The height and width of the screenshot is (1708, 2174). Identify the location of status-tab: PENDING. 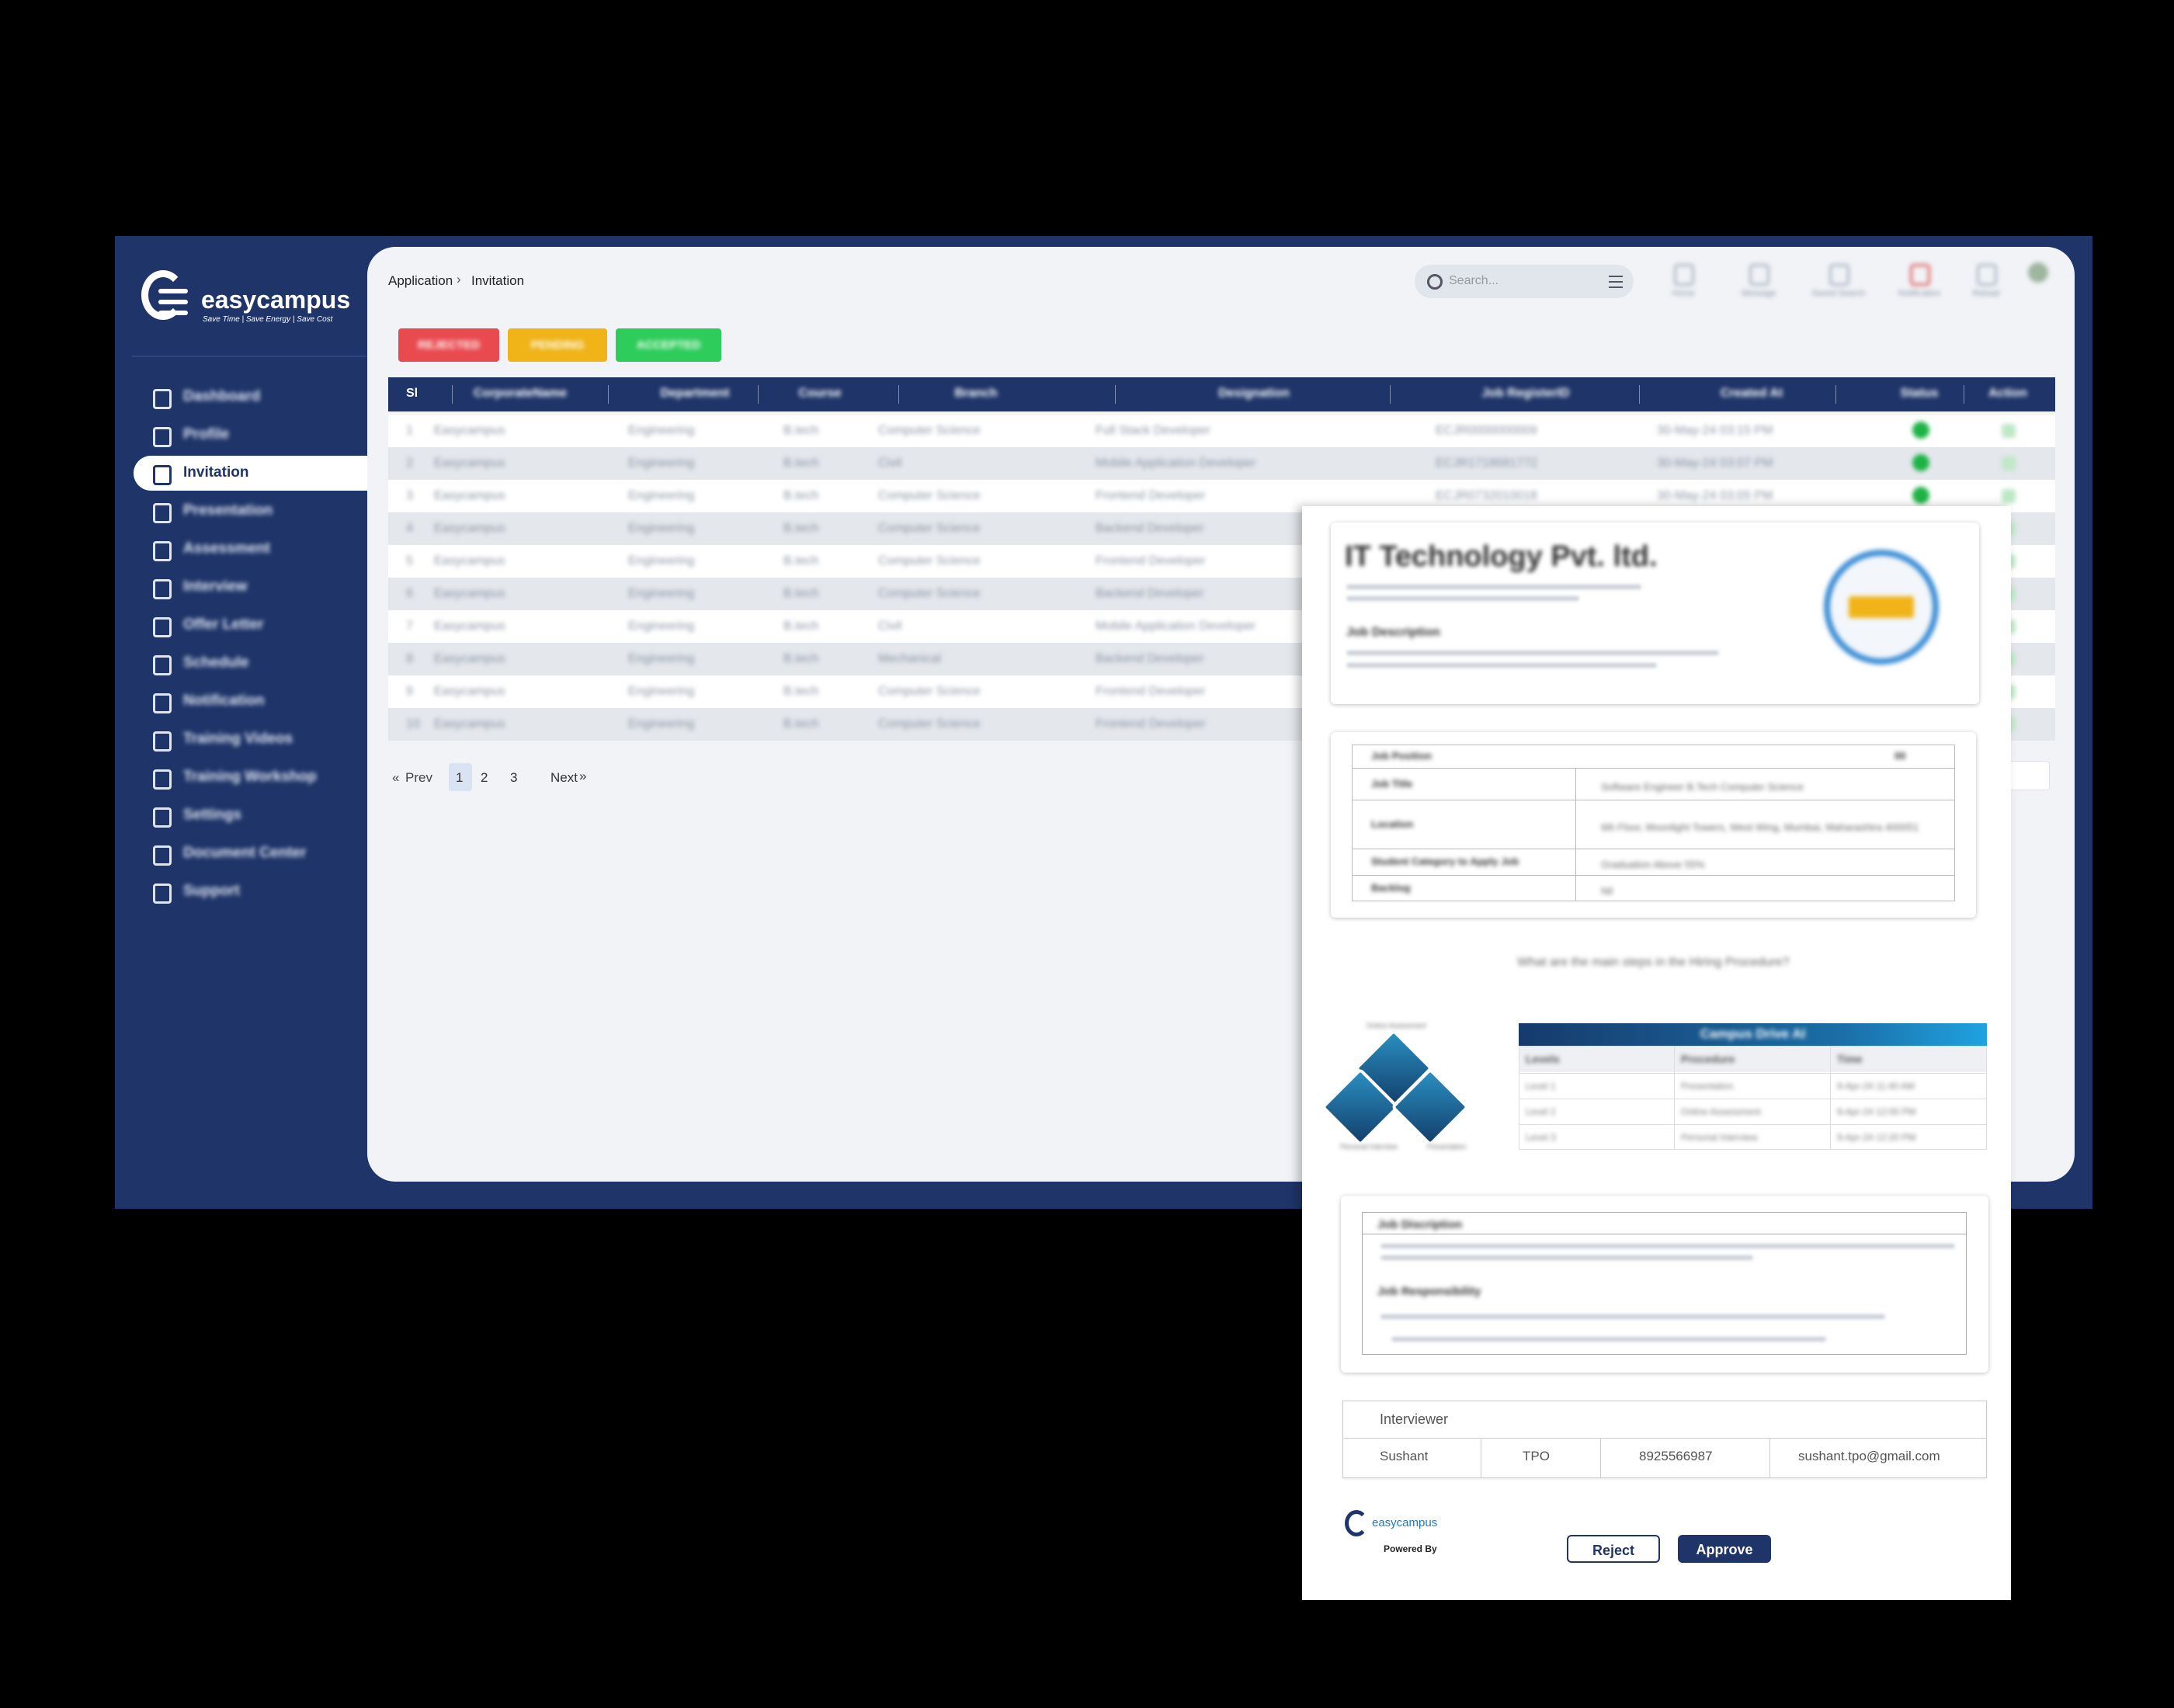
(558, 345).